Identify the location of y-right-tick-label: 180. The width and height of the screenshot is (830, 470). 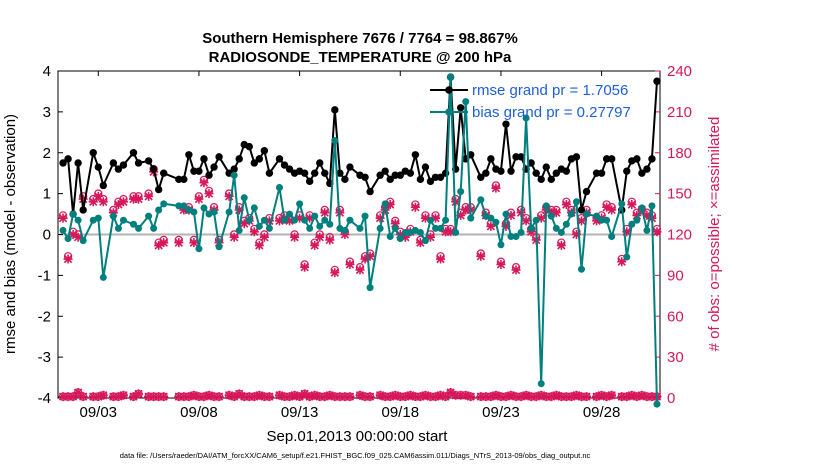
(679, 153).